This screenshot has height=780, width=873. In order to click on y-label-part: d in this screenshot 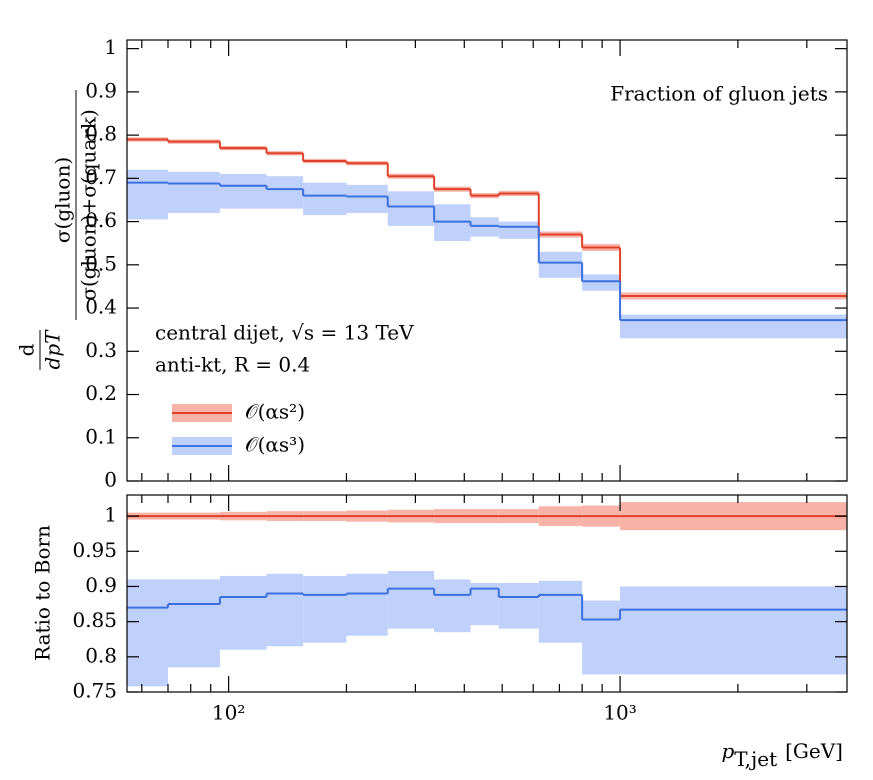, I will do `click(27, 349)`.